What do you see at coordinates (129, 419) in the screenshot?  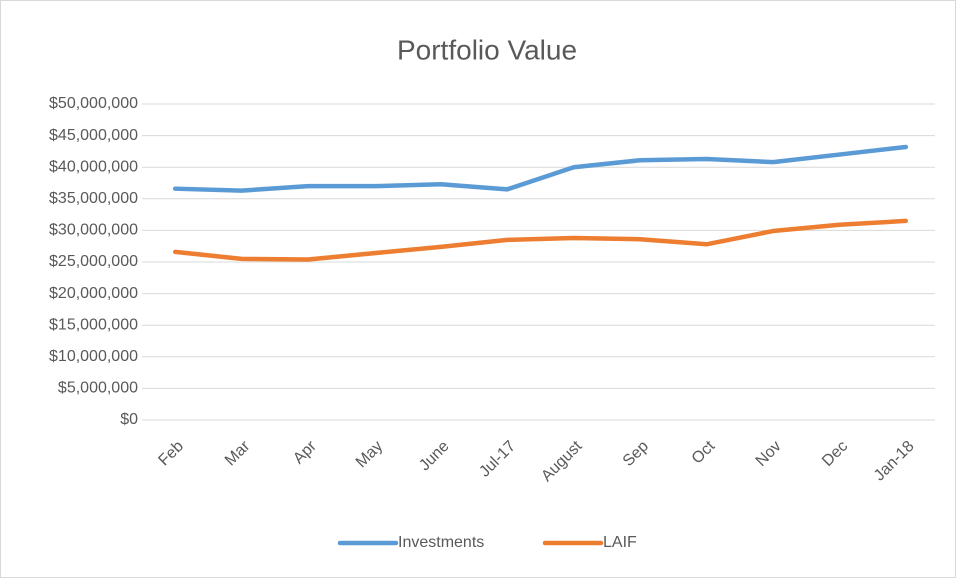 I see `y-tick-label: $0` at bounding box center [129, 419].